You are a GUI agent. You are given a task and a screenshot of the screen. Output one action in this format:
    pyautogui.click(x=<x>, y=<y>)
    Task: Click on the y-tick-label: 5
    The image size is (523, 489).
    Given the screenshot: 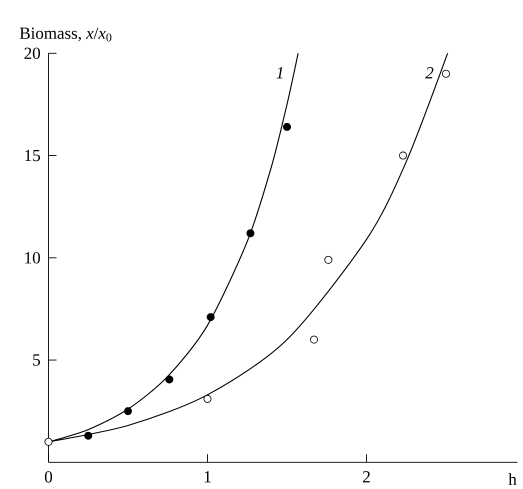 What is the action you would take?
    pyautogui.click(x=36, y=360)
    